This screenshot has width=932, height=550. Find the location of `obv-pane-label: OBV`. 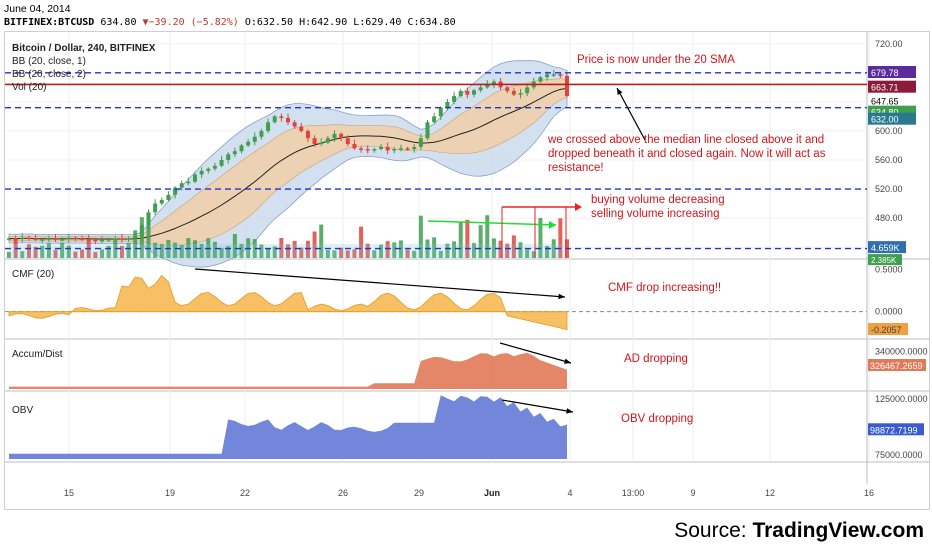

obv-pane-label: OBV is located at coordinates (23, 410).